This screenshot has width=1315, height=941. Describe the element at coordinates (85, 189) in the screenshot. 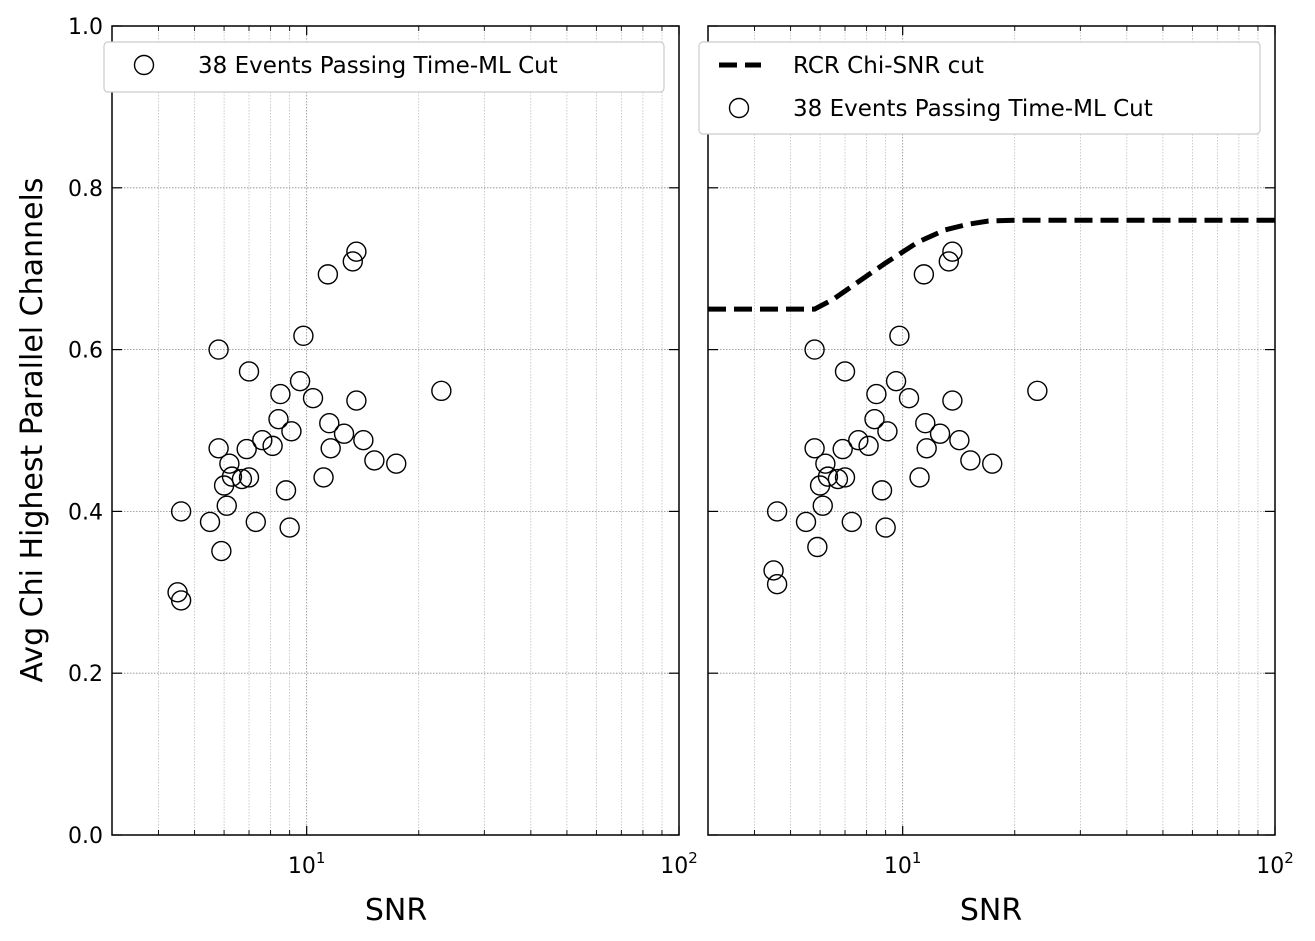

I see `y-tick-label: 0.8` at that location.